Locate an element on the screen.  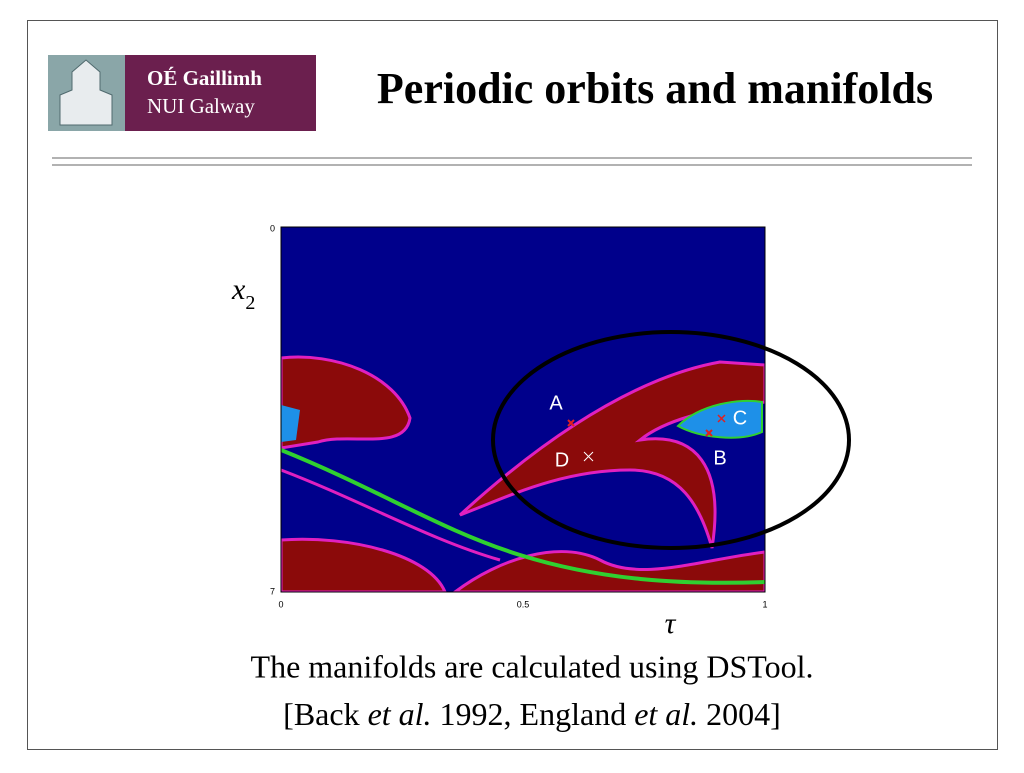
x-axis-label: τ is located at coordinates (671, 623).